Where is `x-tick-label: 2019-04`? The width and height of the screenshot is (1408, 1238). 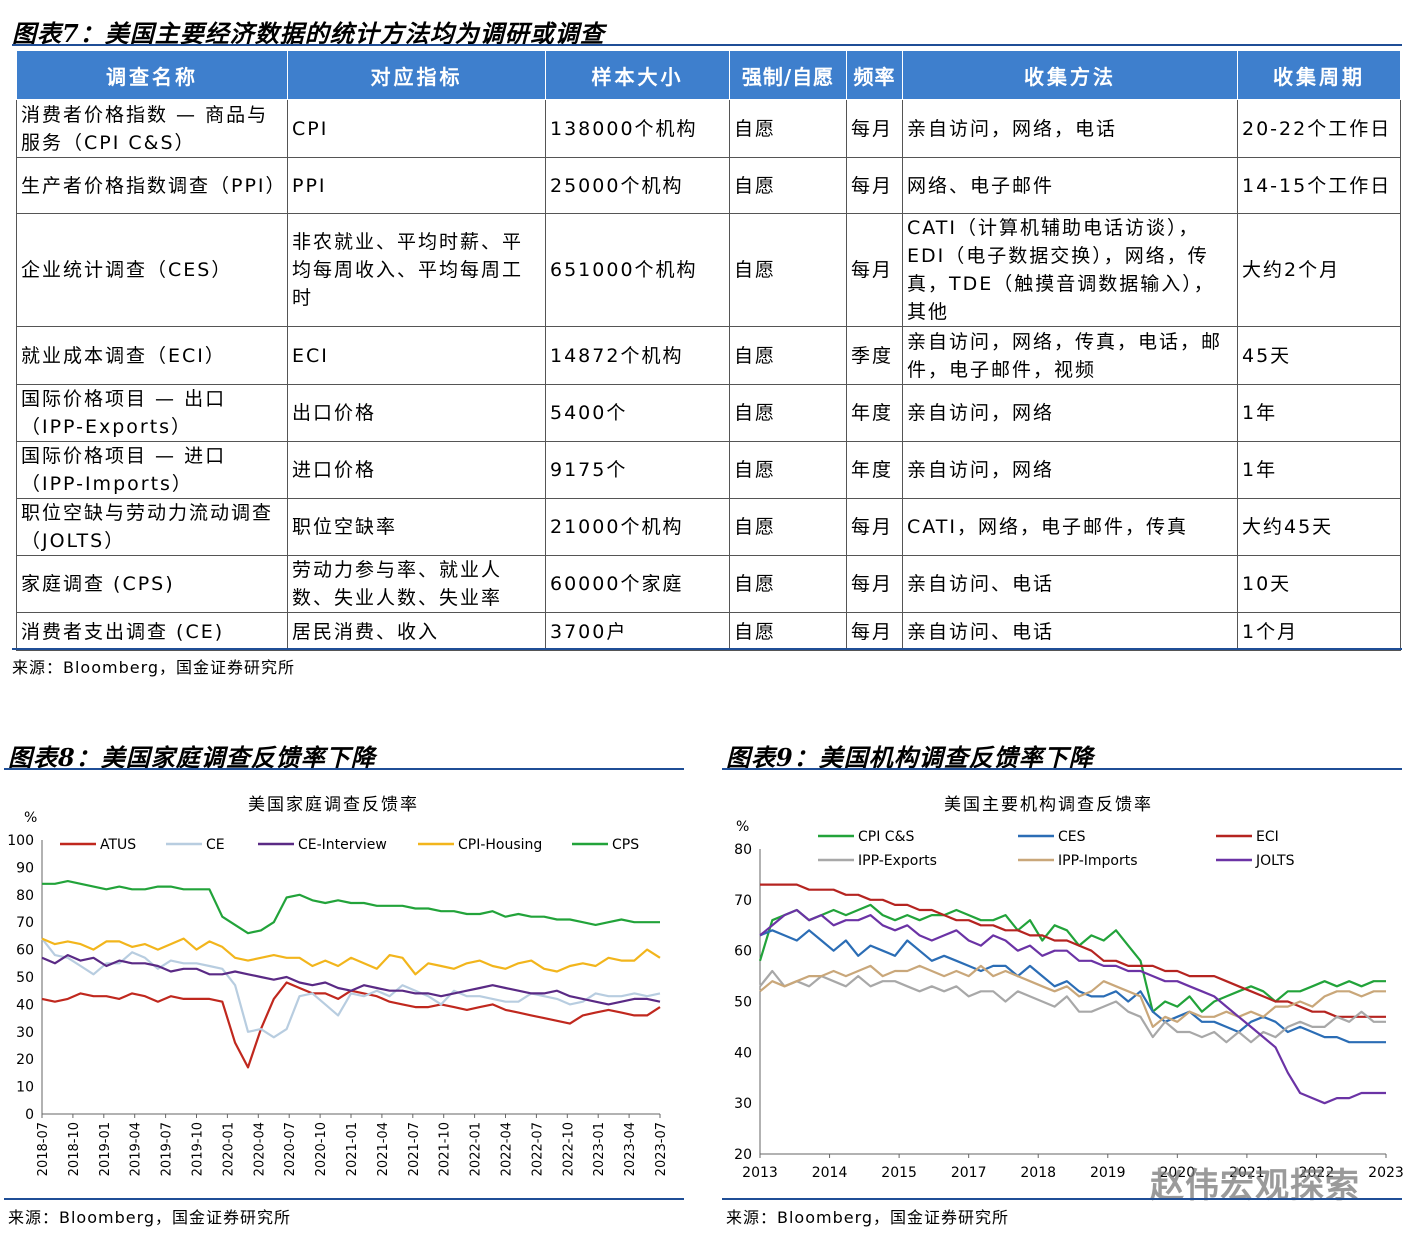
x-tick-label: 2019-04 is located at coordinates (136, 1149).